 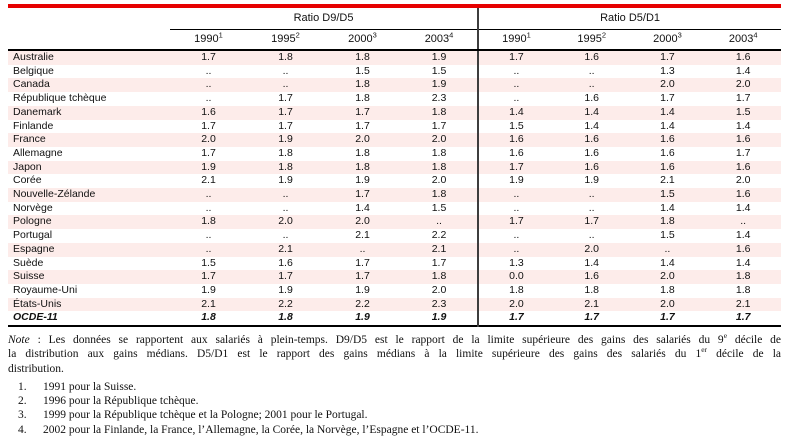 What do you see at coordinates (515, 277) in the screenshot?
I see `value-cell: 0.0` at bounding box center [515, 277].